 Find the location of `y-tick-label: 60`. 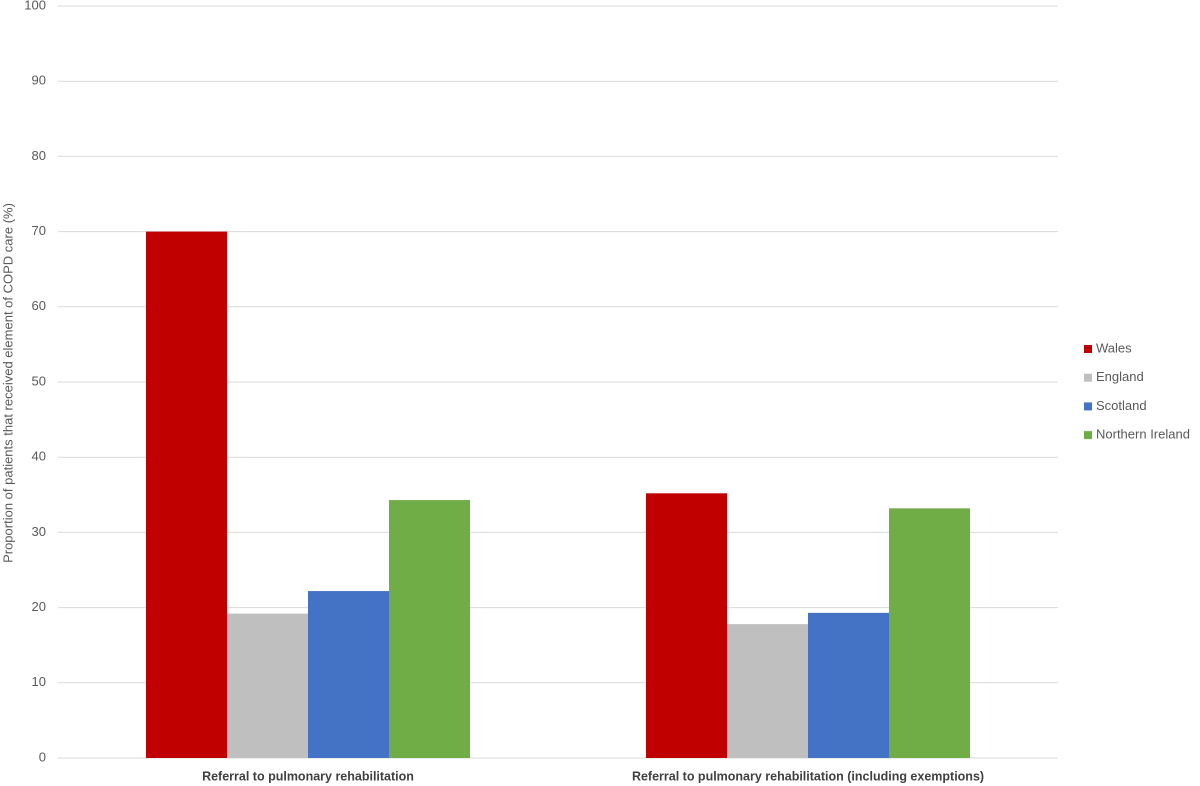

y-tick-label: 60 is located at coordinates (39, 305).